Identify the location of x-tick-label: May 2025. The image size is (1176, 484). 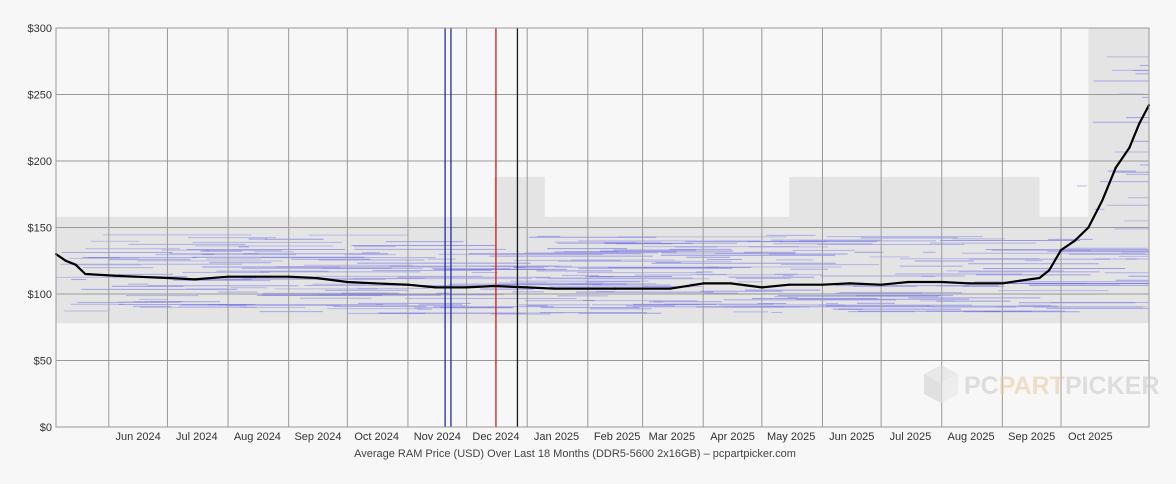
(791, 437).